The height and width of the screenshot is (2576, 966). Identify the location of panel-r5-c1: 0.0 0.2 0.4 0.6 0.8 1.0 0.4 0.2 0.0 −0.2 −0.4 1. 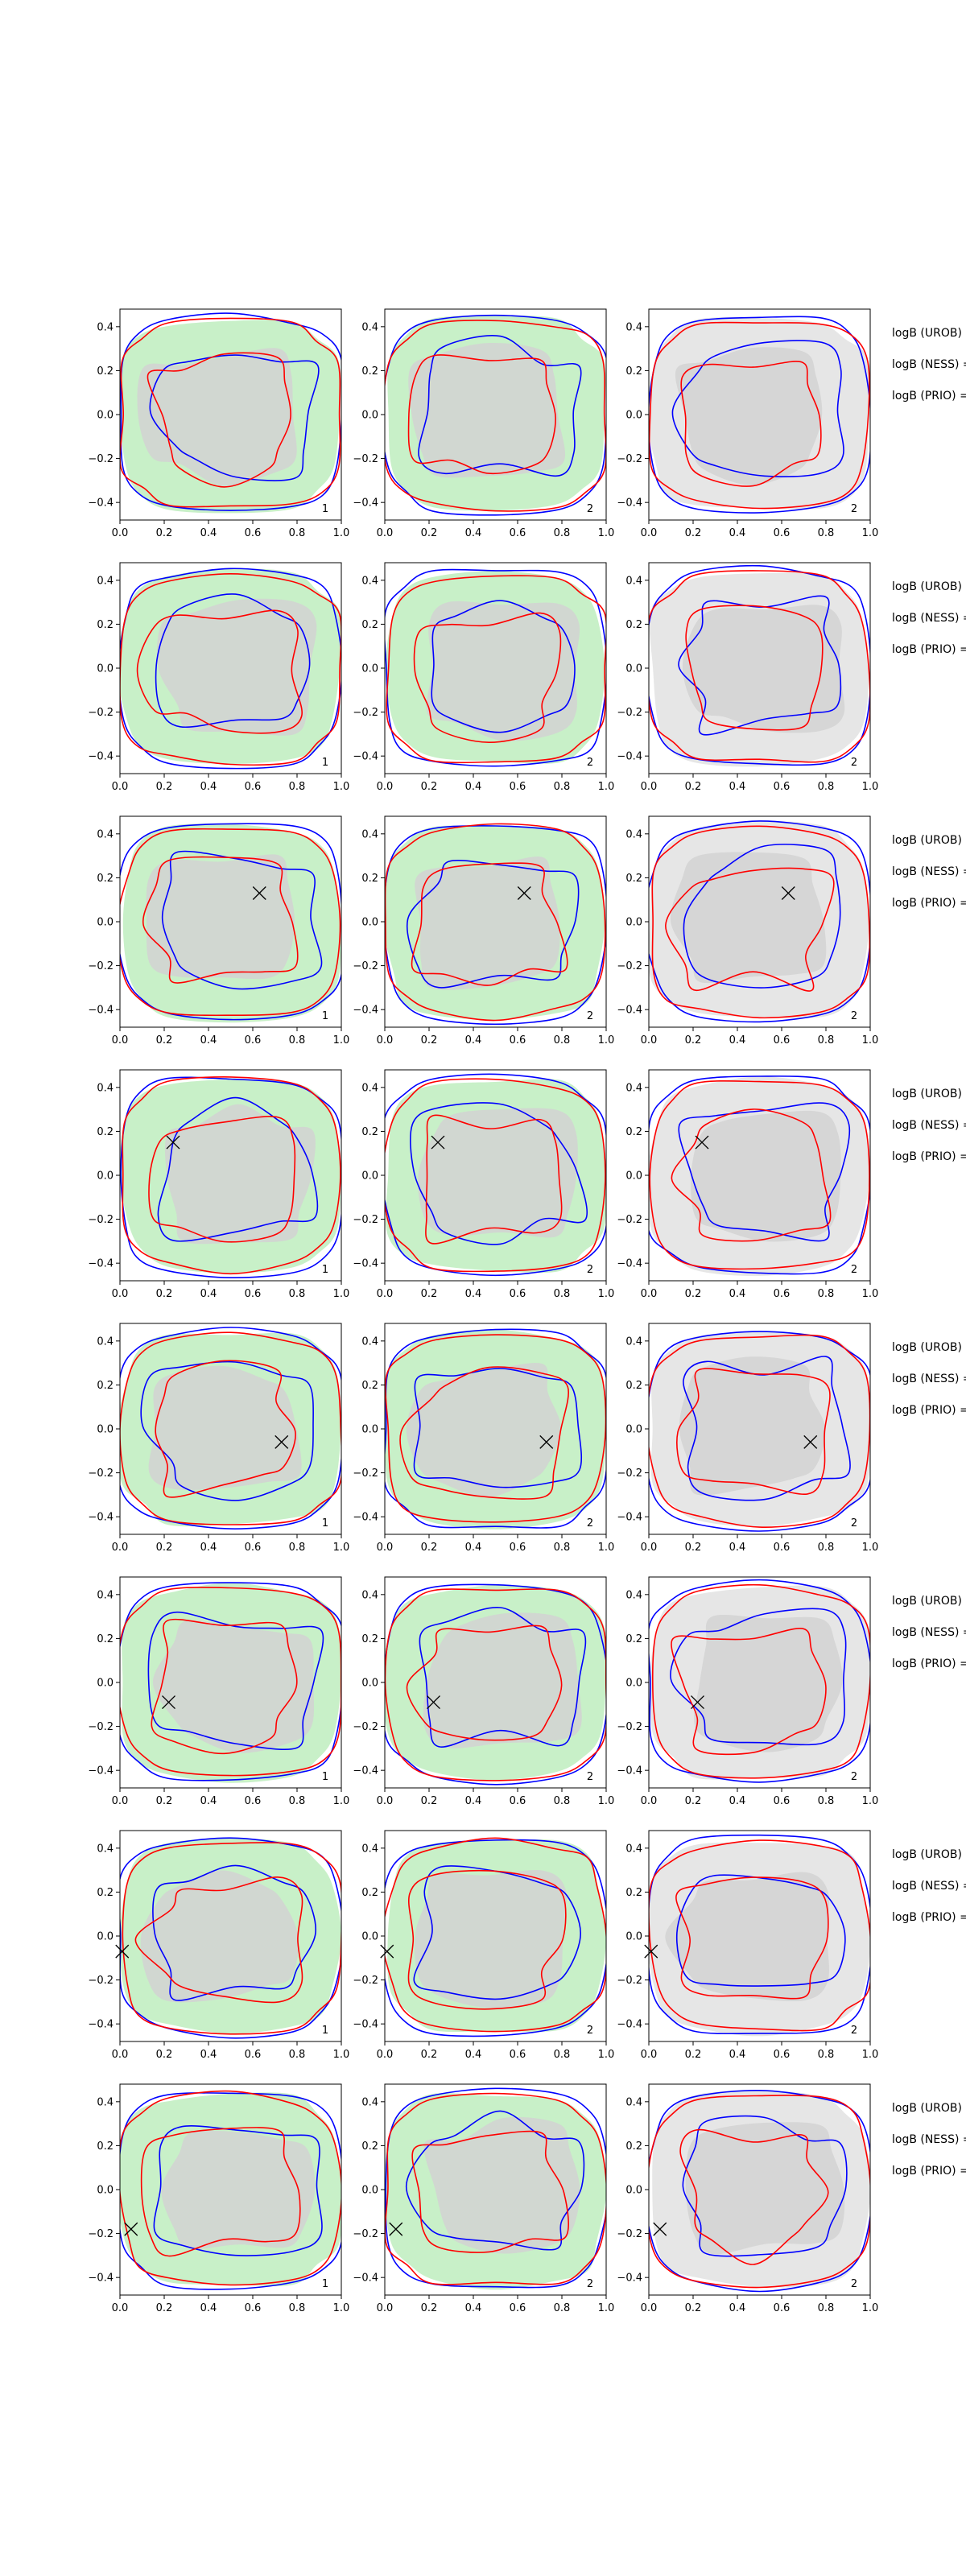
(218, 1438).